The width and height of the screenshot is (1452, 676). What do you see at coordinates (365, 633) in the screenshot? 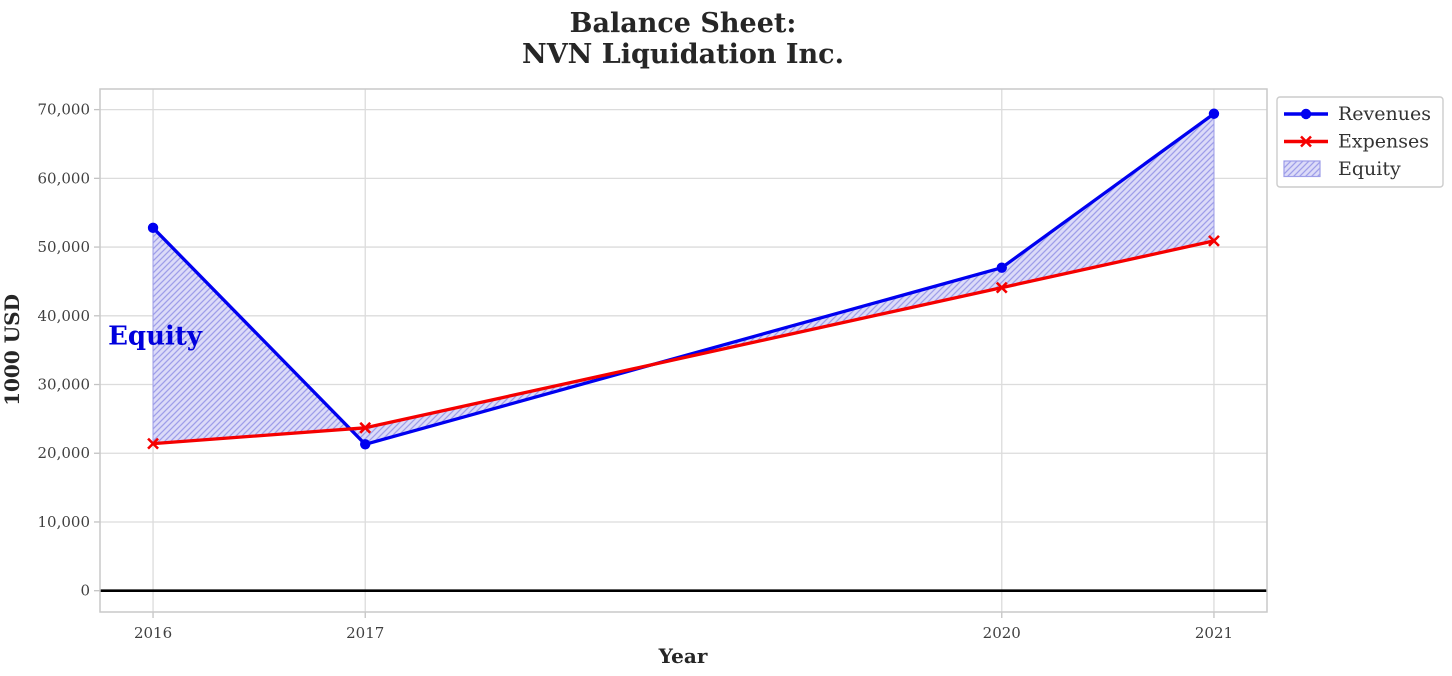
I see `x-tick-label: 2017` at bounding box center [365, 633].